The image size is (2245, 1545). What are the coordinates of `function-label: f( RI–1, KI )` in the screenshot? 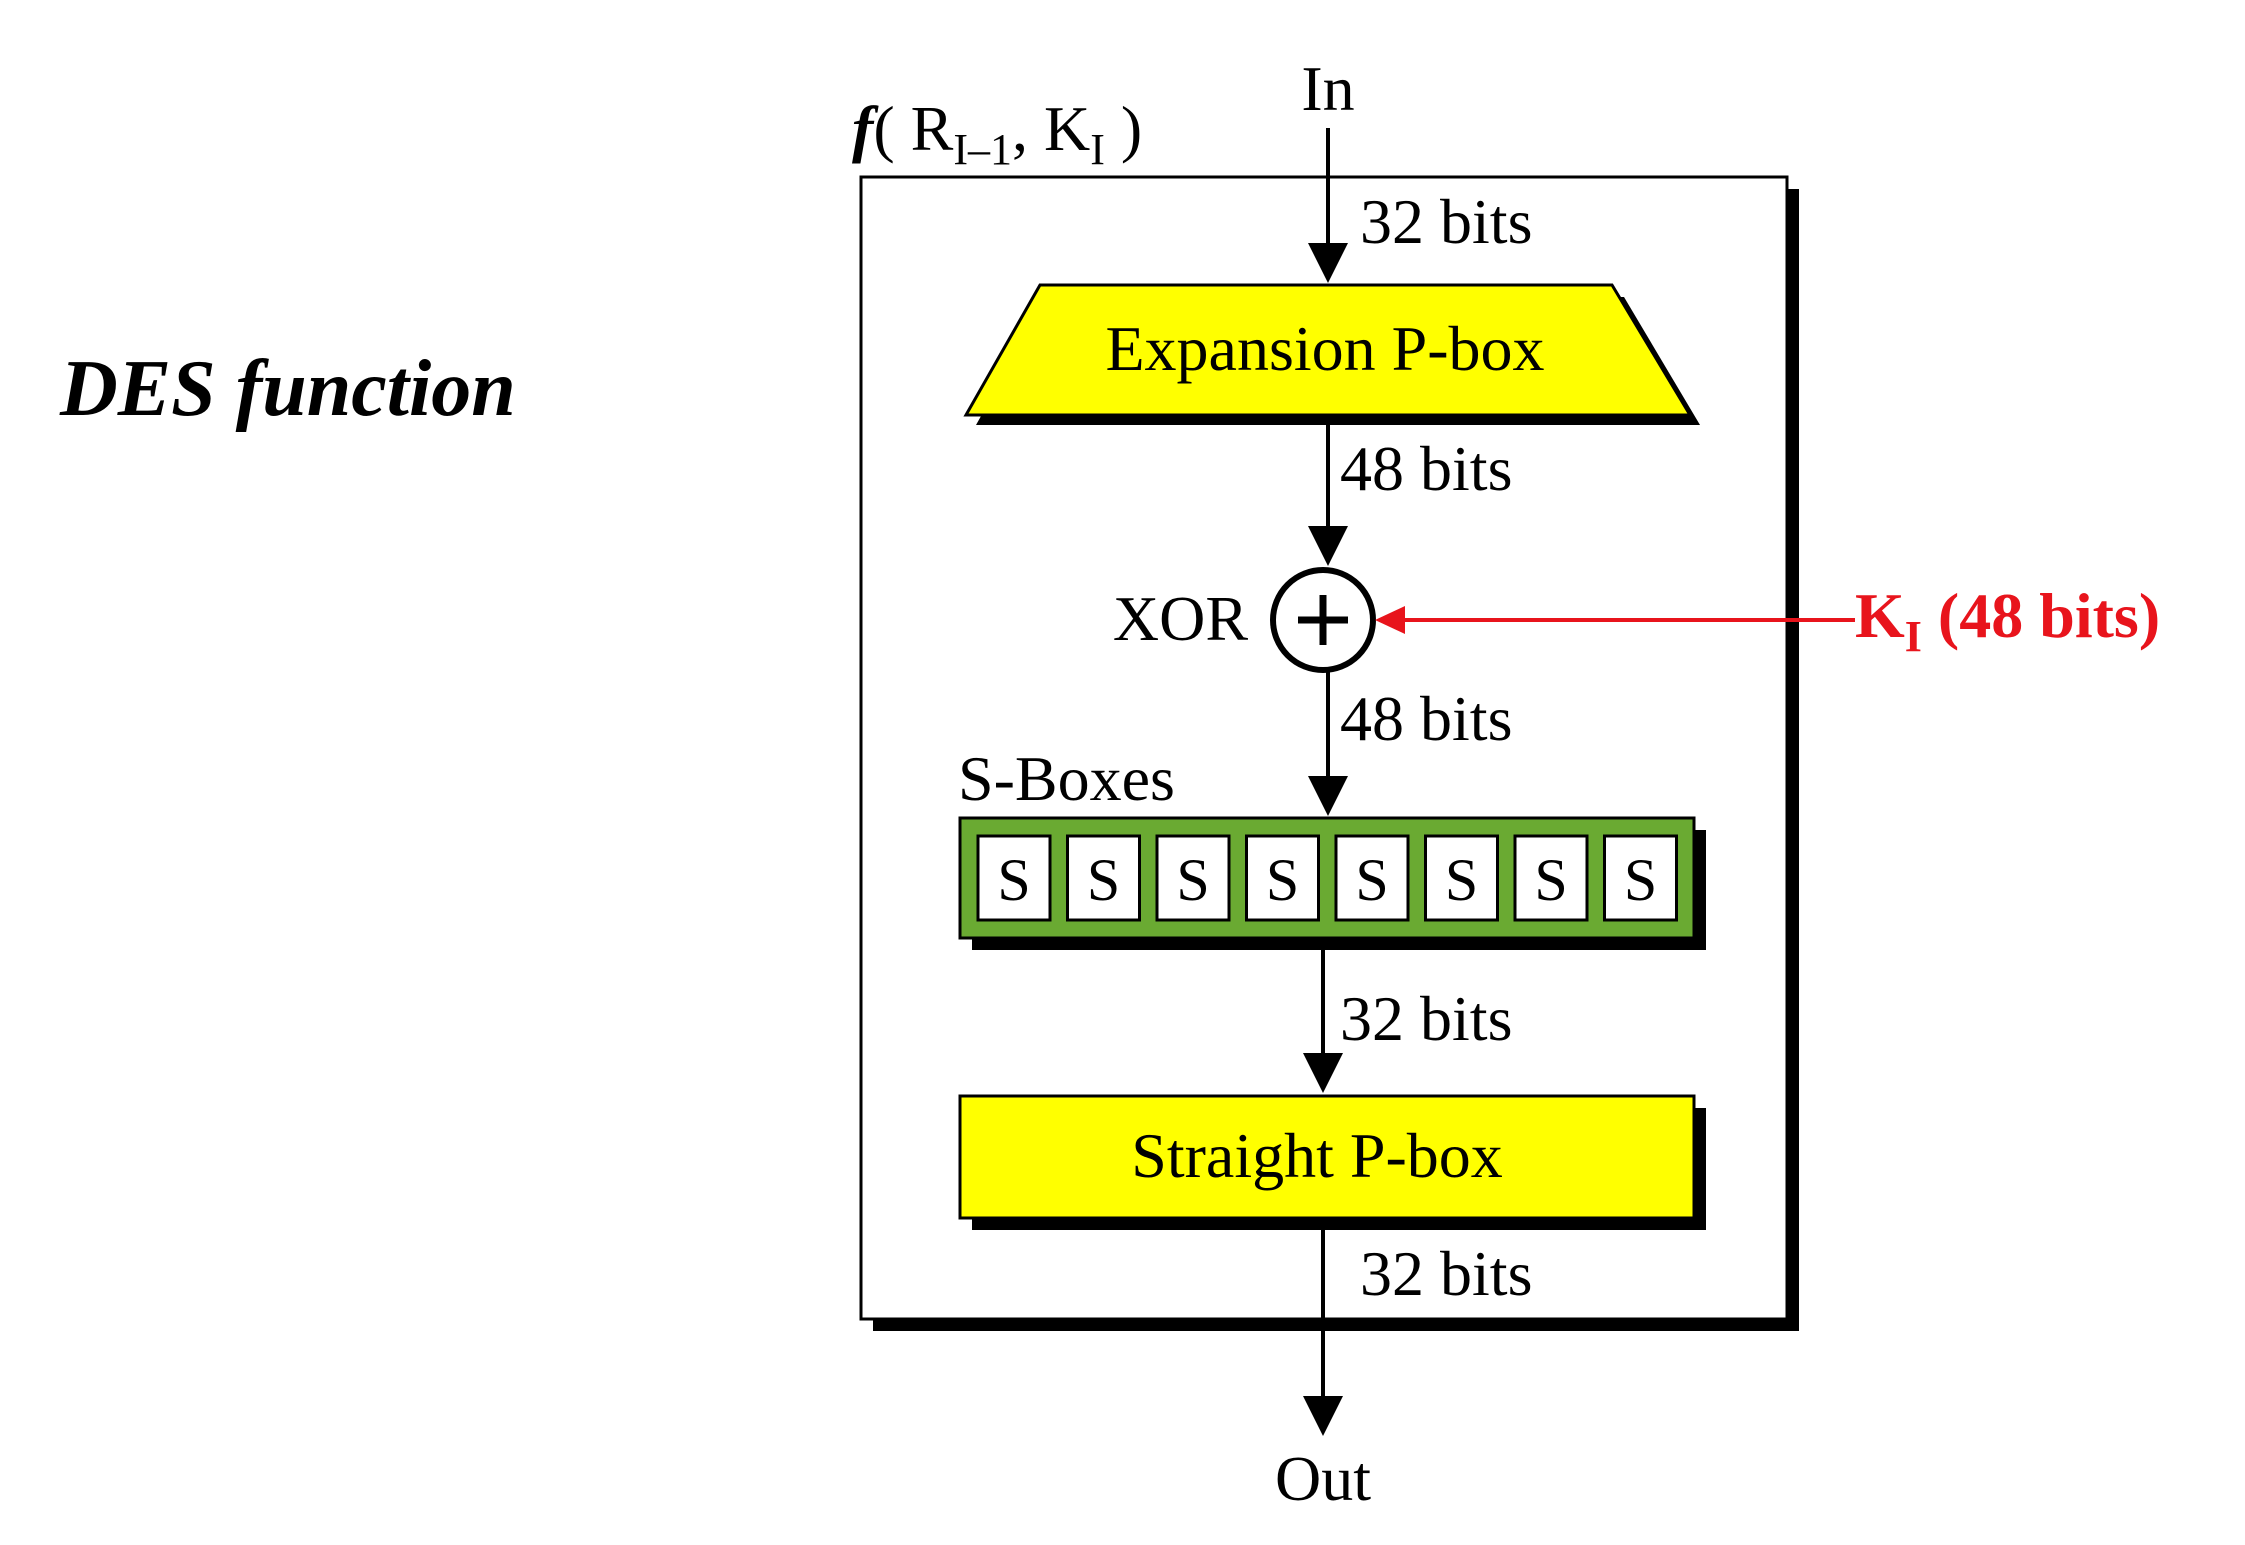 It's located at (997, 133).